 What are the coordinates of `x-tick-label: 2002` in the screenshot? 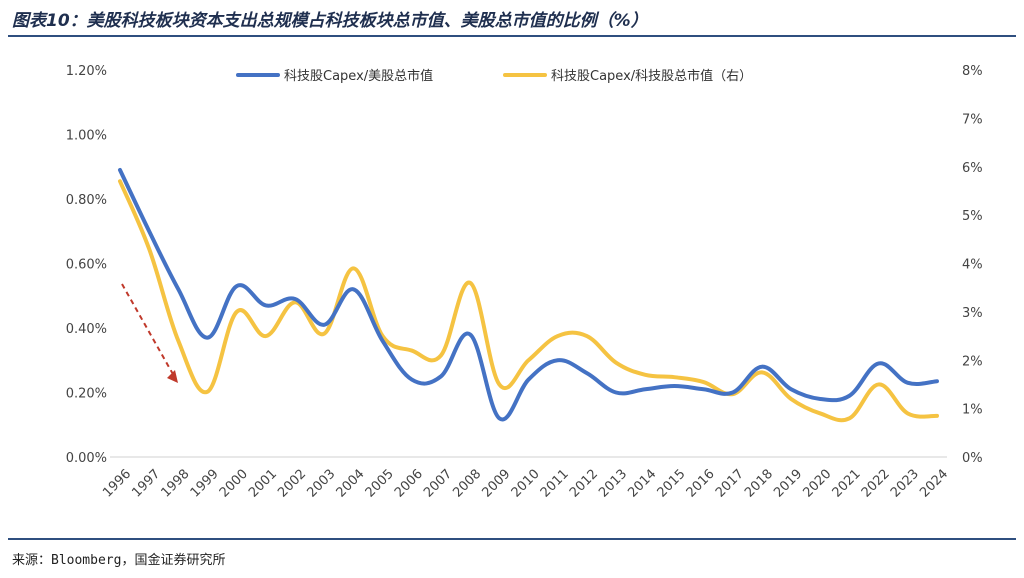 It's located at (292, 484).